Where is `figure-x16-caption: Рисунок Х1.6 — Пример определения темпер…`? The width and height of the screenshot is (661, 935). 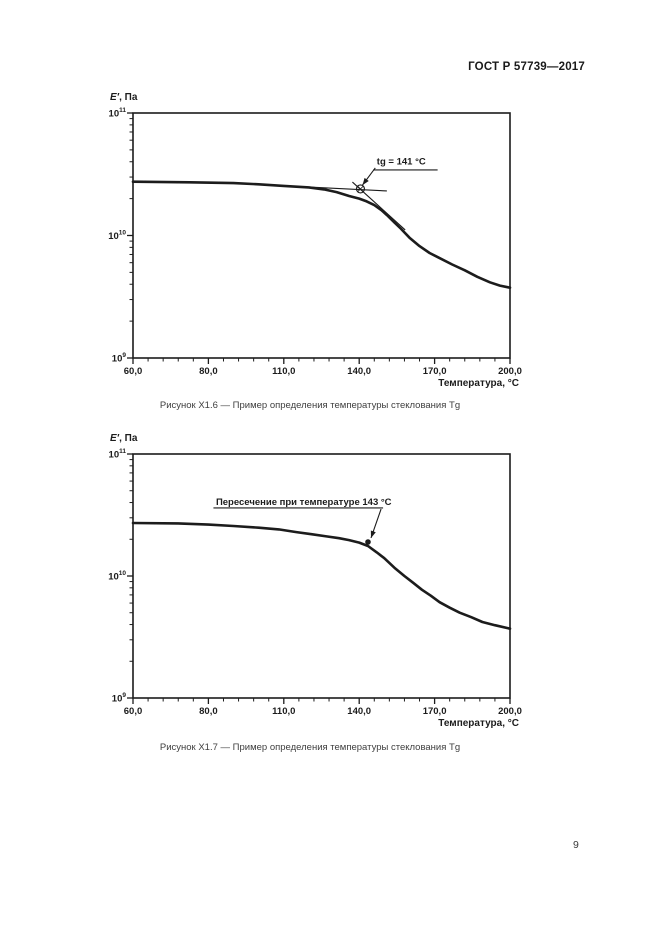
figure-x16-caption: Рисунок Х1.6 — Пример определения темпер… is located at coordinates (310, 405).